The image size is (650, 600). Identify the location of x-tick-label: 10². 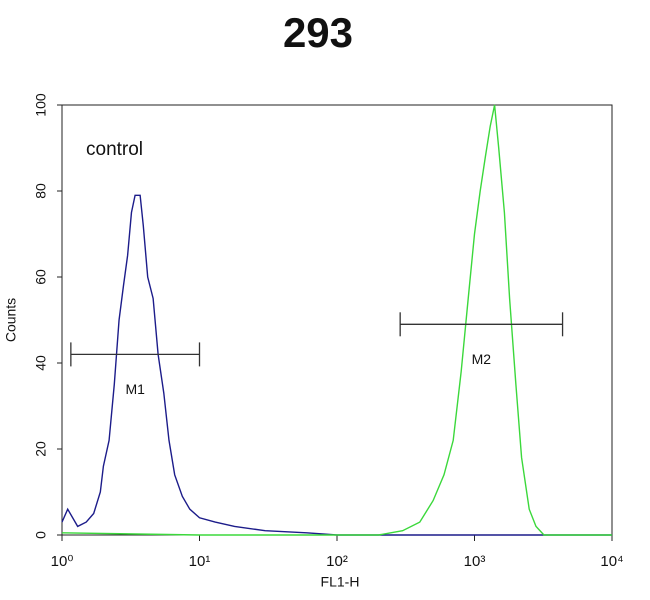
(337, 561).